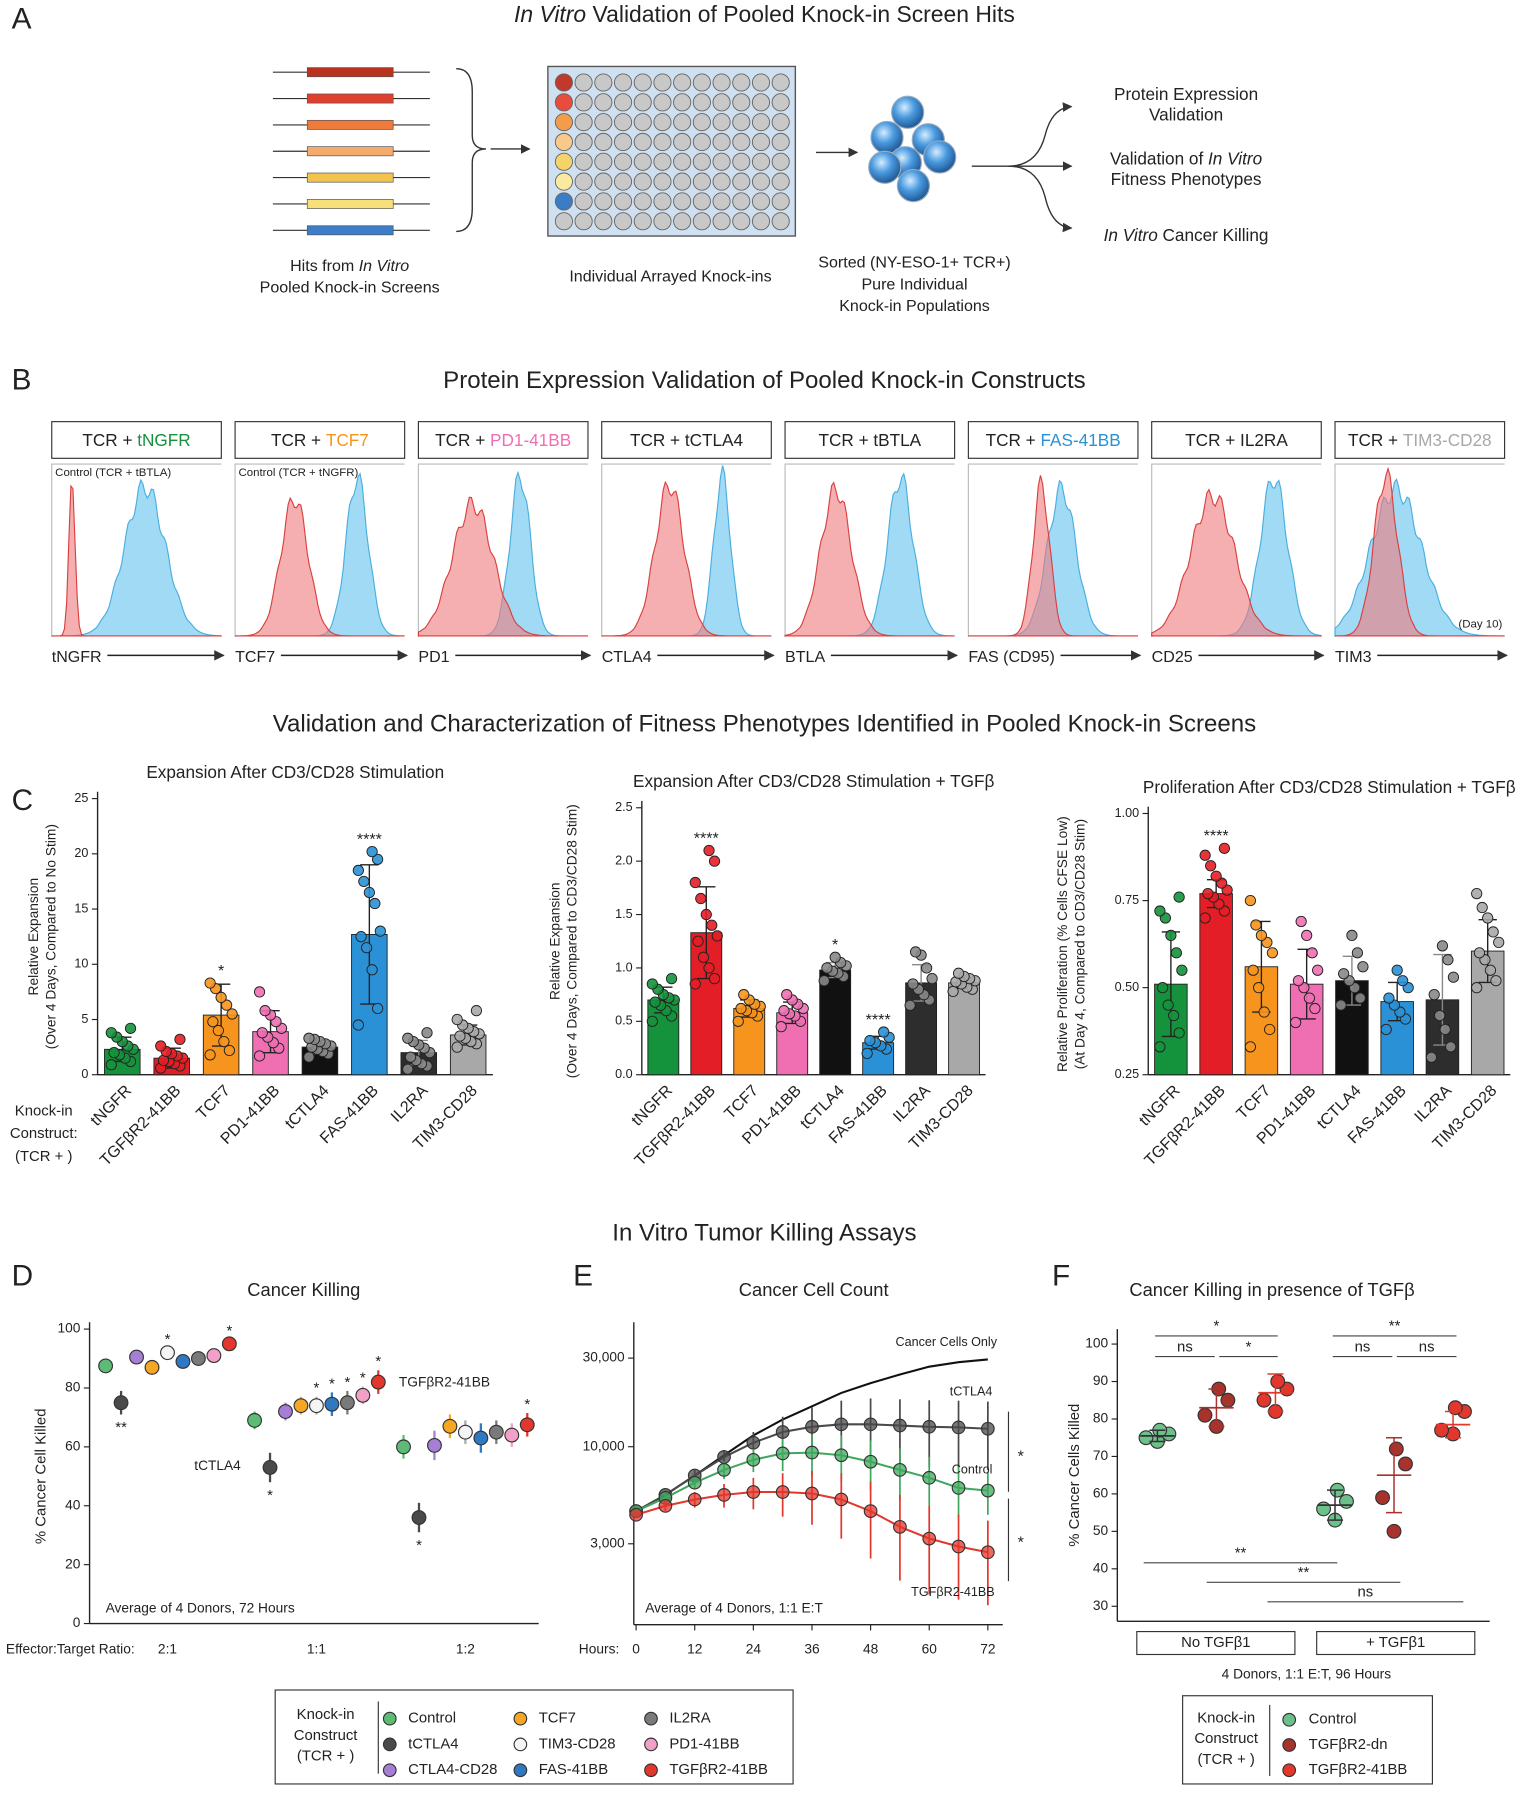 The width and height of the screenshot is (1530, 1800). I want to click on cell, so click(908, 112).